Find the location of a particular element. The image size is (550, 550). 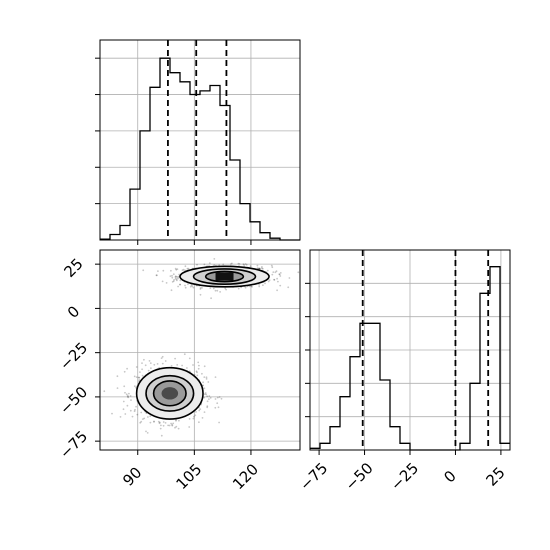

density-peak is located at coordinates (224, 276).